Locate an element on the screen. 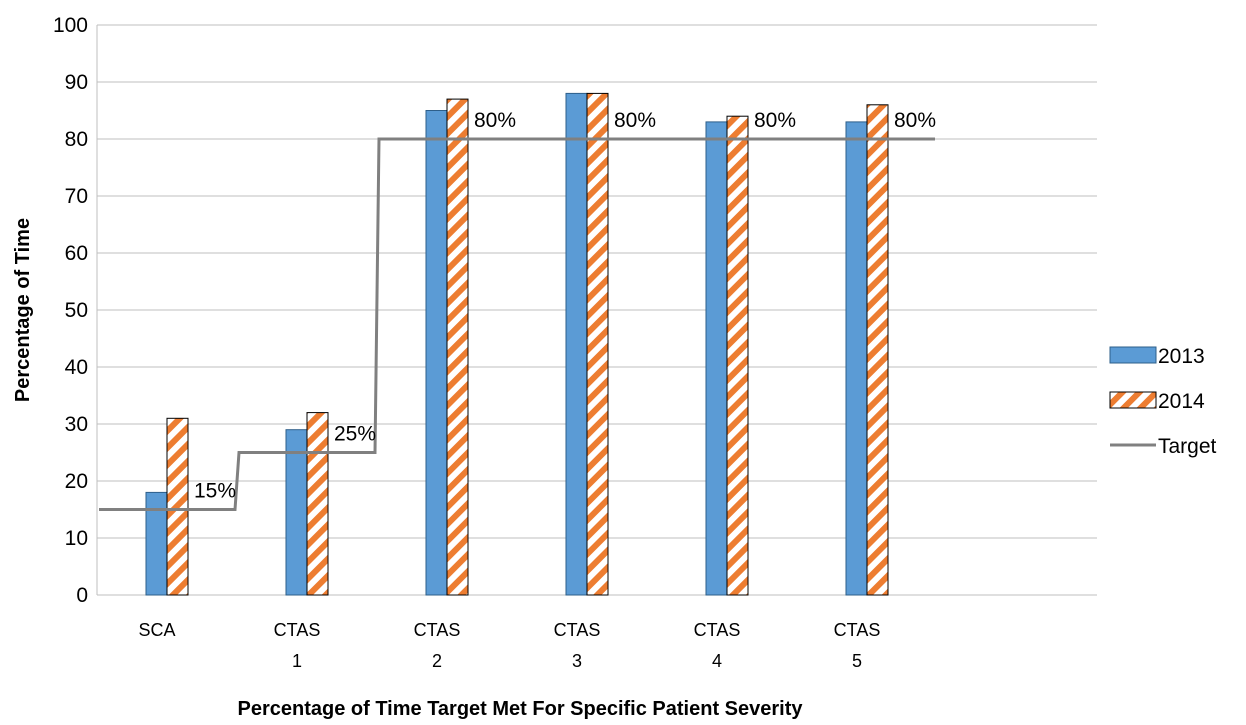  x-tick-label: 4 is located at coordinates (717, 661).